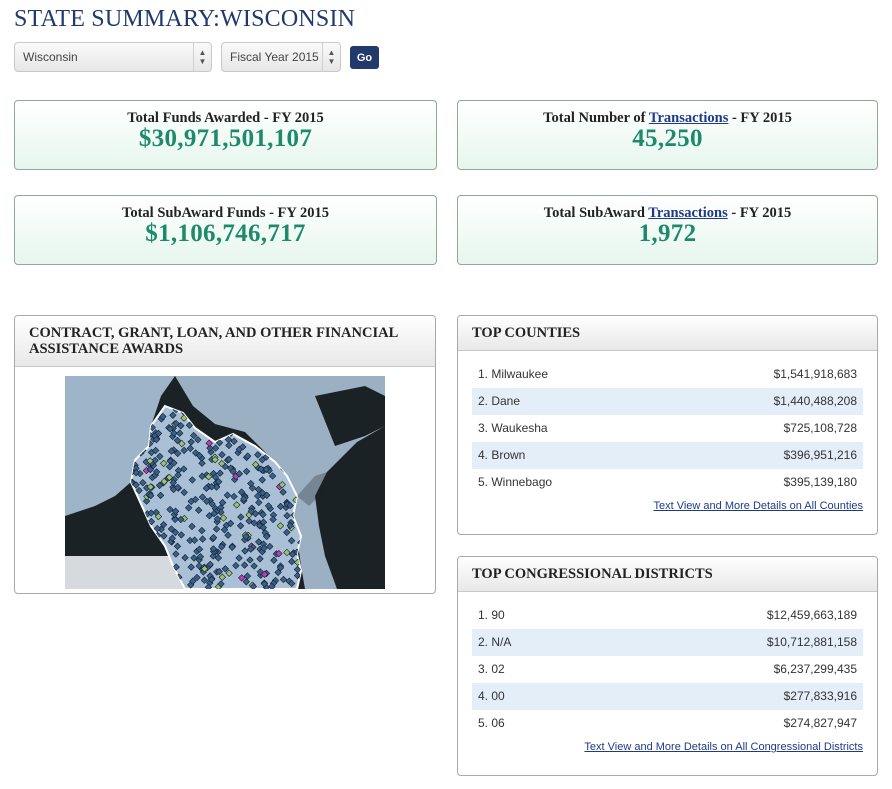 The width and height of the screenshot is (892, 789). I want to click on awards-map, so click(225, 483).